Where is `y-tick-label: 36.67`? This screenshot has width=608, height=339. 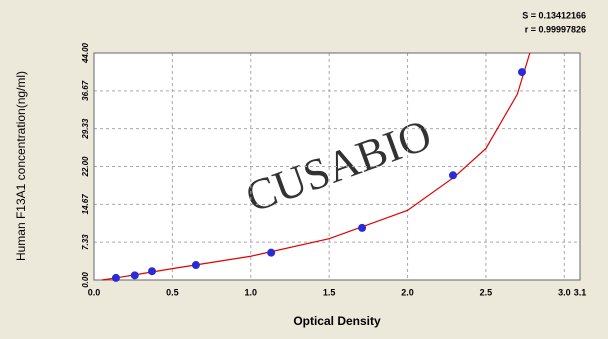 y-tick-label: 36.67 is located at coordinates (85, 90).